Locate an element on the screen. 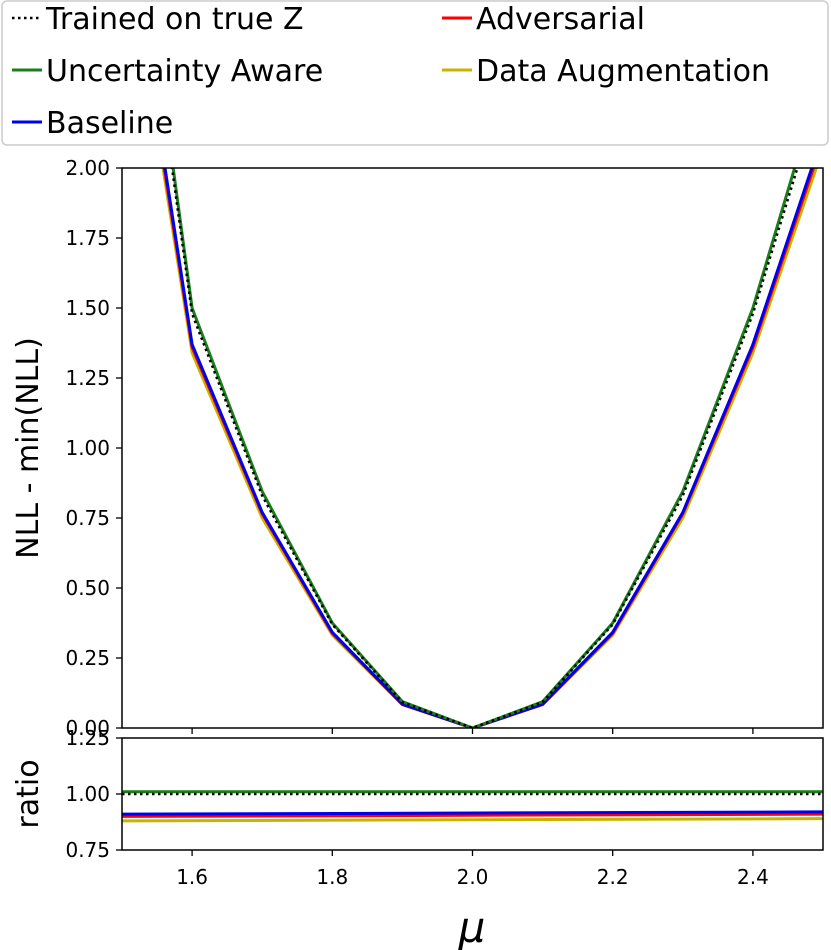 Image resolution: width=831 pixels, height=950 pixels. ratio-series-lines is located at coordinates (472, 806).